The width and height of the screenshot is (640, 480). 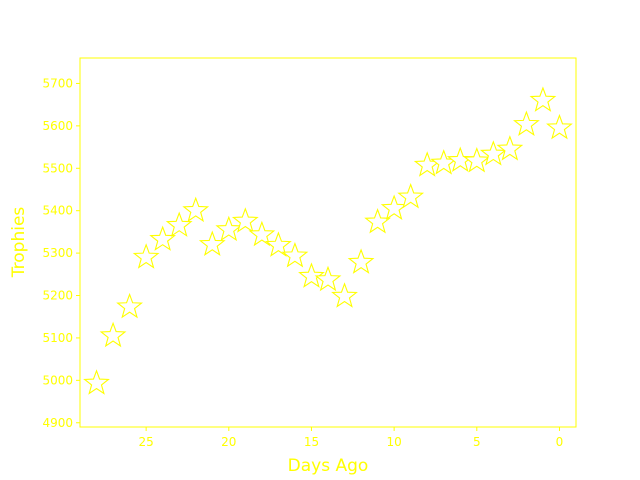 I want to click on x-tick-label: 25, so click(x=145, y=442).